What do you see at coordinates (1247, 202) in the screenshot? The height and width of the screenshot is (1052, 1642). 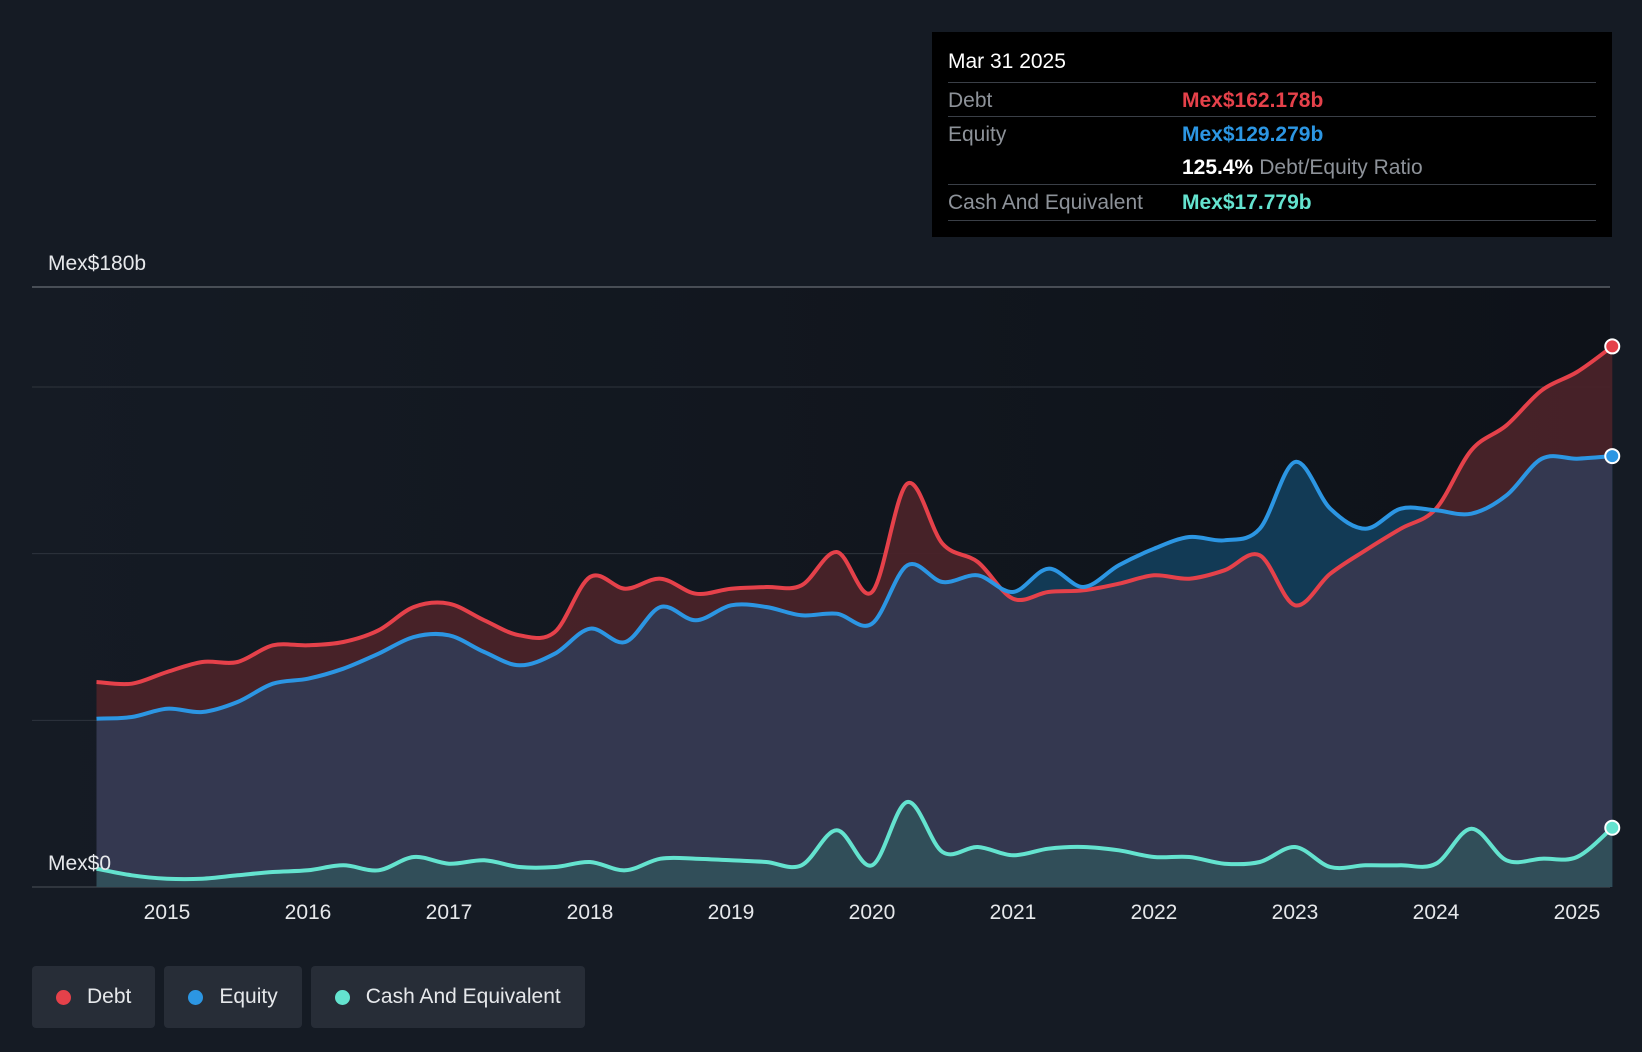 I see `tooltip-cash-value: Mex$17.779b` at bounding box center [1247, 202].